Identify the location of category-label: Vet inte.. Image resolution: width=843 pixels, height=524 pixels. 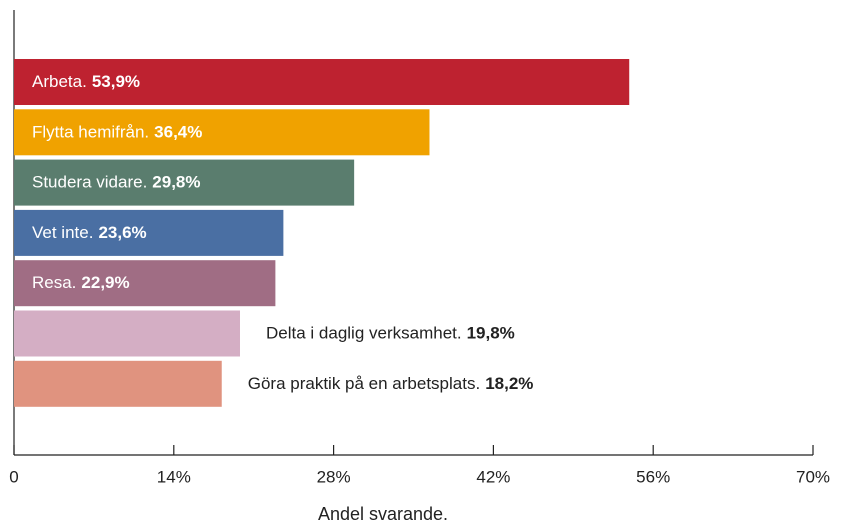
(62, 232).